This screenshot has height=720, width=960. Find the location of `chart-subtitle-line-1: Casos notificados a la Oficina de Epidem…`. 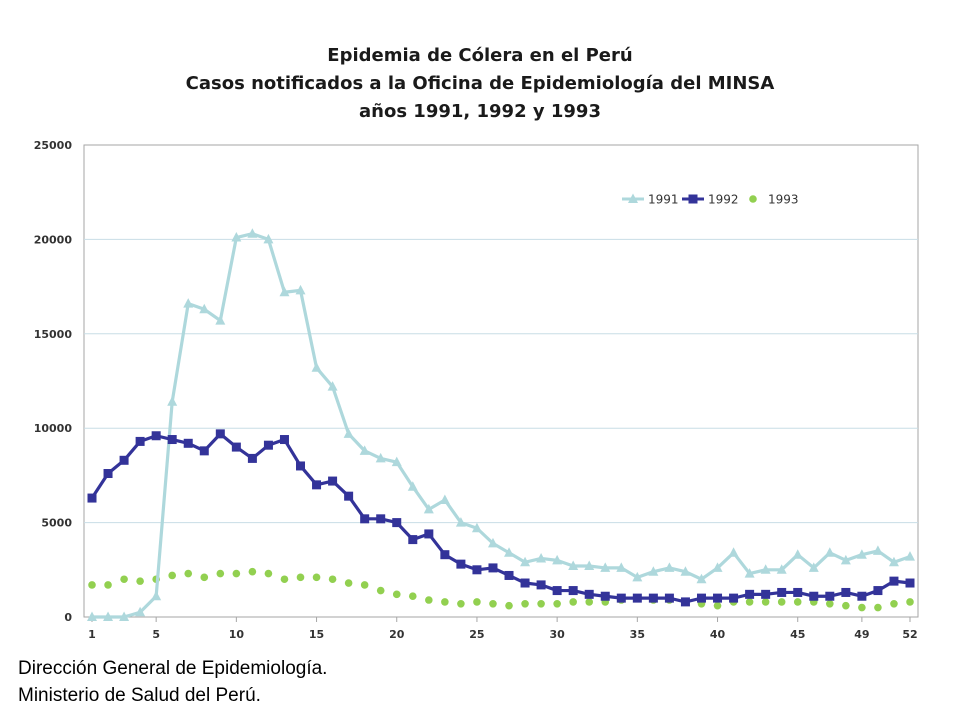

chart-subtitle-line-1: Casos notificados a la Oficina de Epidem… is located at coordinates (480, 83).